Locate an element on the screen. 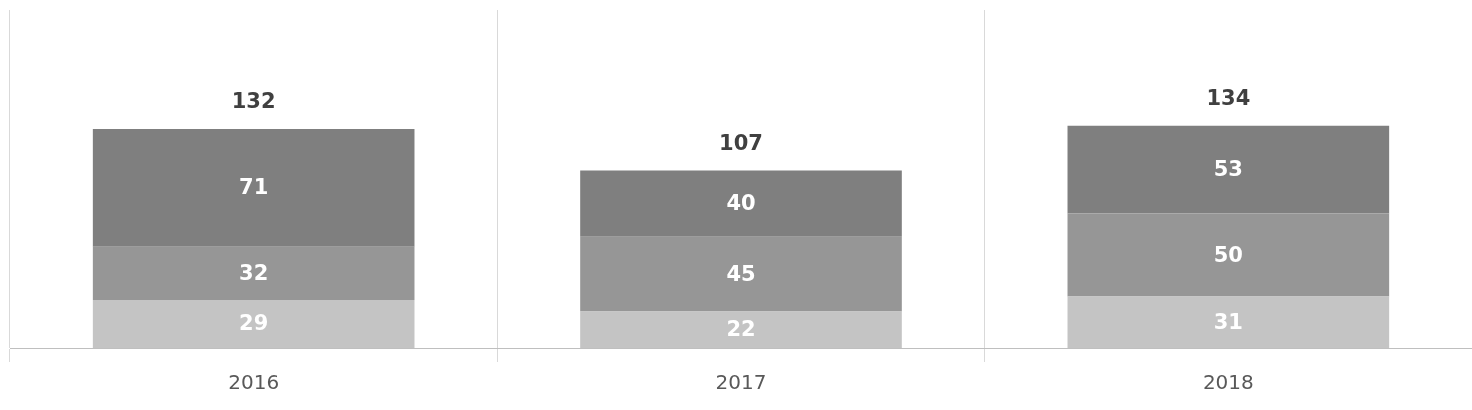 The image size is (1472, 410). x-tick-label: 2017 is located at coordinates (741, 382).